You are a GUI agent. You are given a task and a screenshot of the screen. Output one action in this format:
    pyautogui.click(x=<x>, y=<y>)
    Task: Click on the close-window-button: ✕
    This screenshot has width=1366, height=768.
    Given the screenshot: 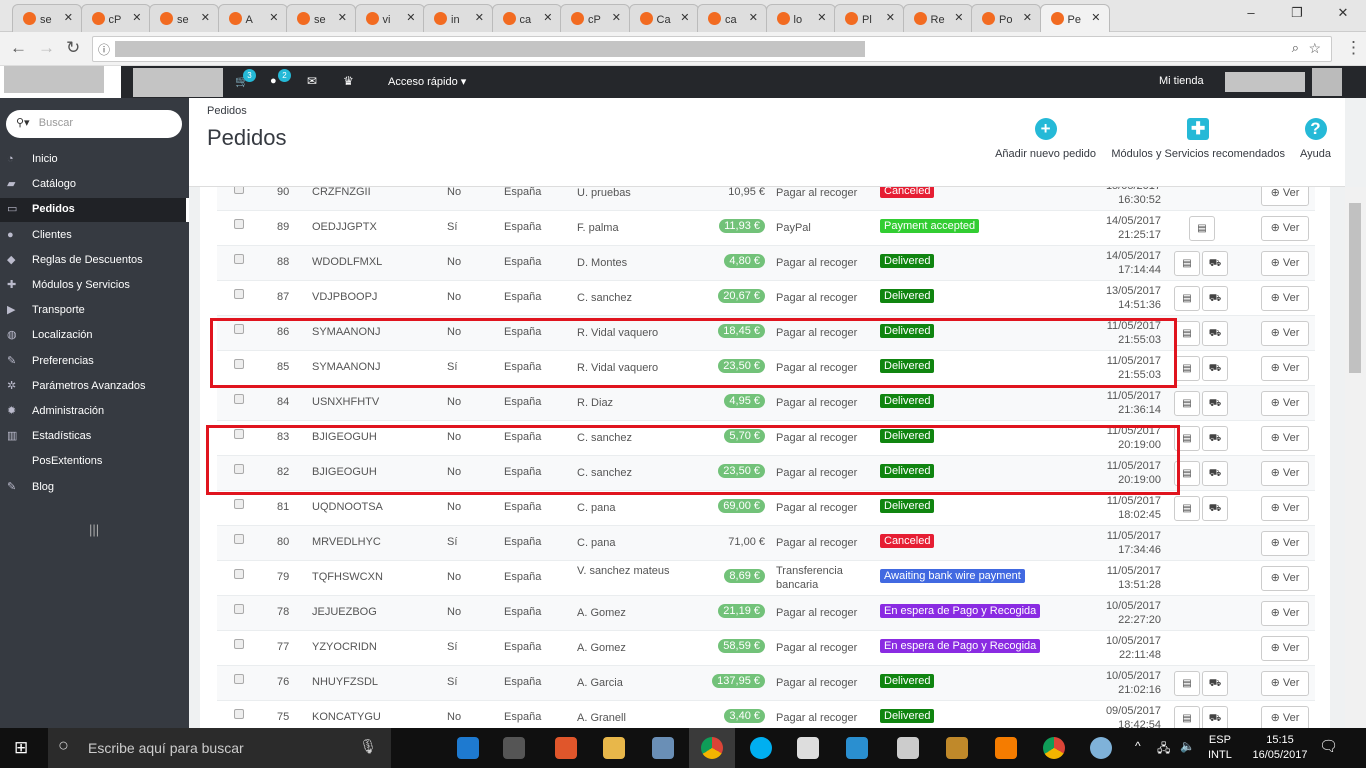 What is the action you would take?
    pyautogui.click(x=1343, y=12)
    